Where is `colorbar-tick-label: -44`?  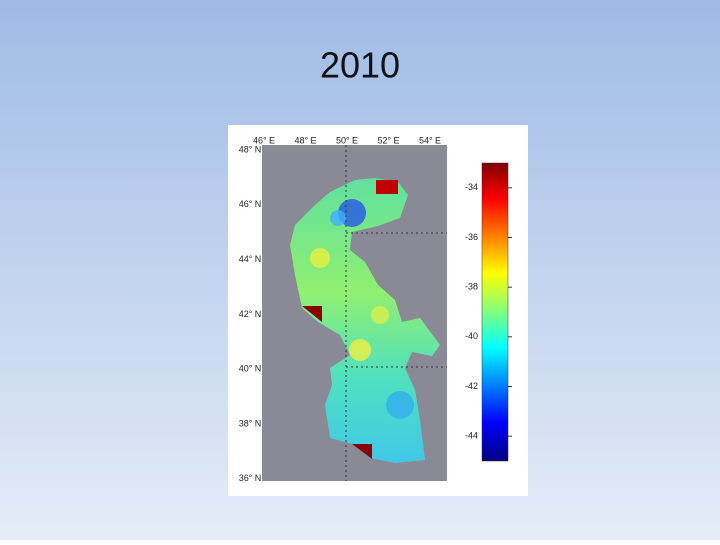
colorbar-tick-label: -44 is located at coordinates (471, 436).